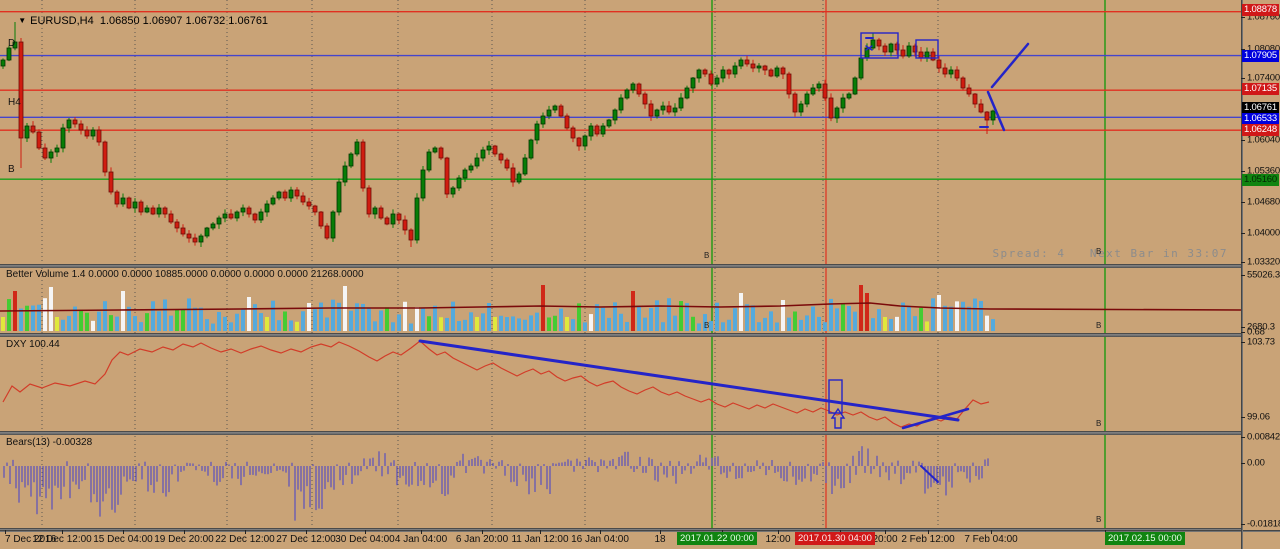 The width and height of the screenshot is (1280, 549). I want to click on time-event-badge: 2017.01.22 00:00, so click(717, 538).